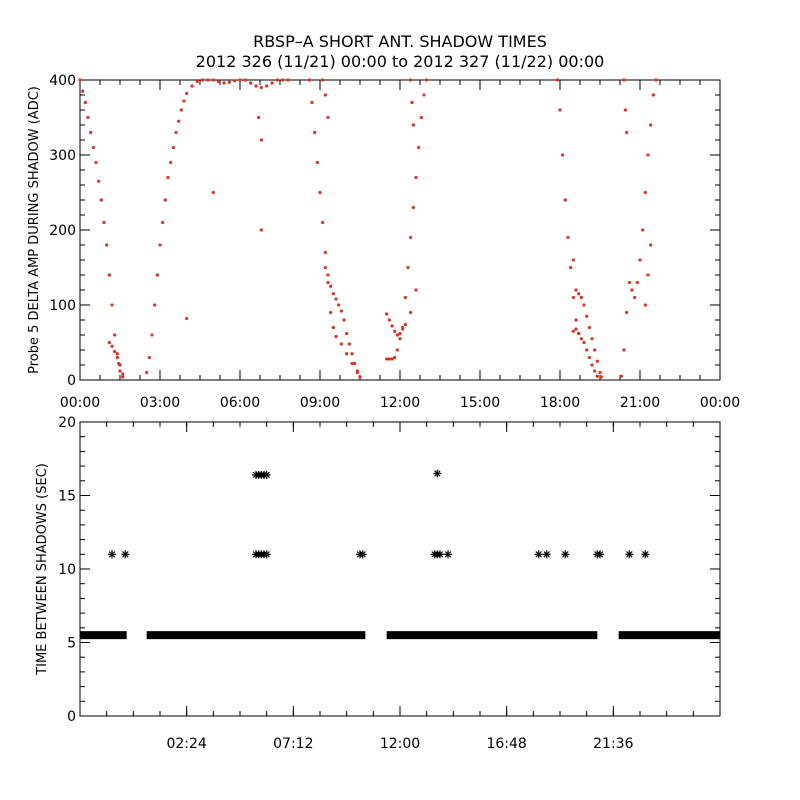 The width and height of the screenshot is (800, 800). What do you see at coordinates (62, 306) in the screenshot?
I see `y-tick-label: 100` at bounding box center [62, 306].